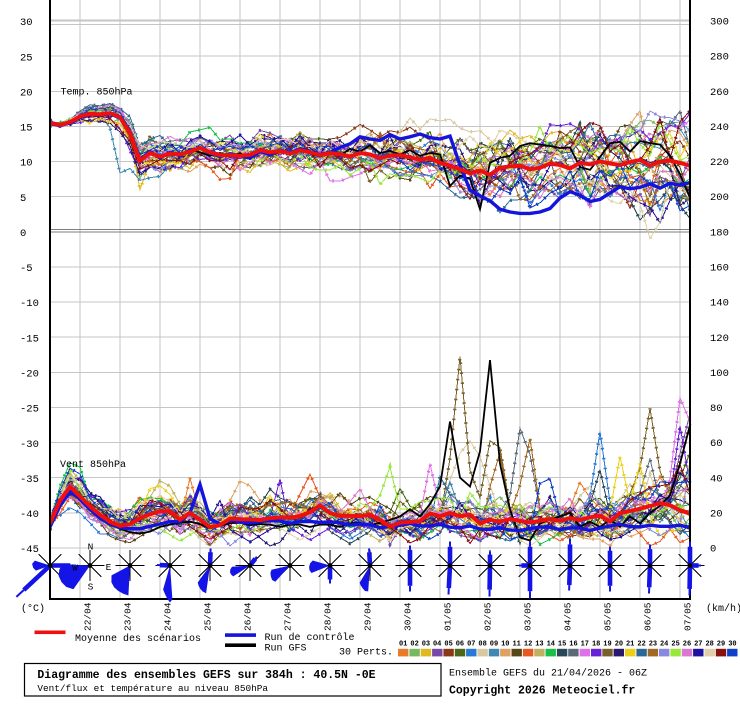 Image resolution: width=740 pixels, height=705 pixels. What do you see at coordinates (568, 616) in the screenshot?
I see `svg-text: 04/05` at bounding box center [568, 616].